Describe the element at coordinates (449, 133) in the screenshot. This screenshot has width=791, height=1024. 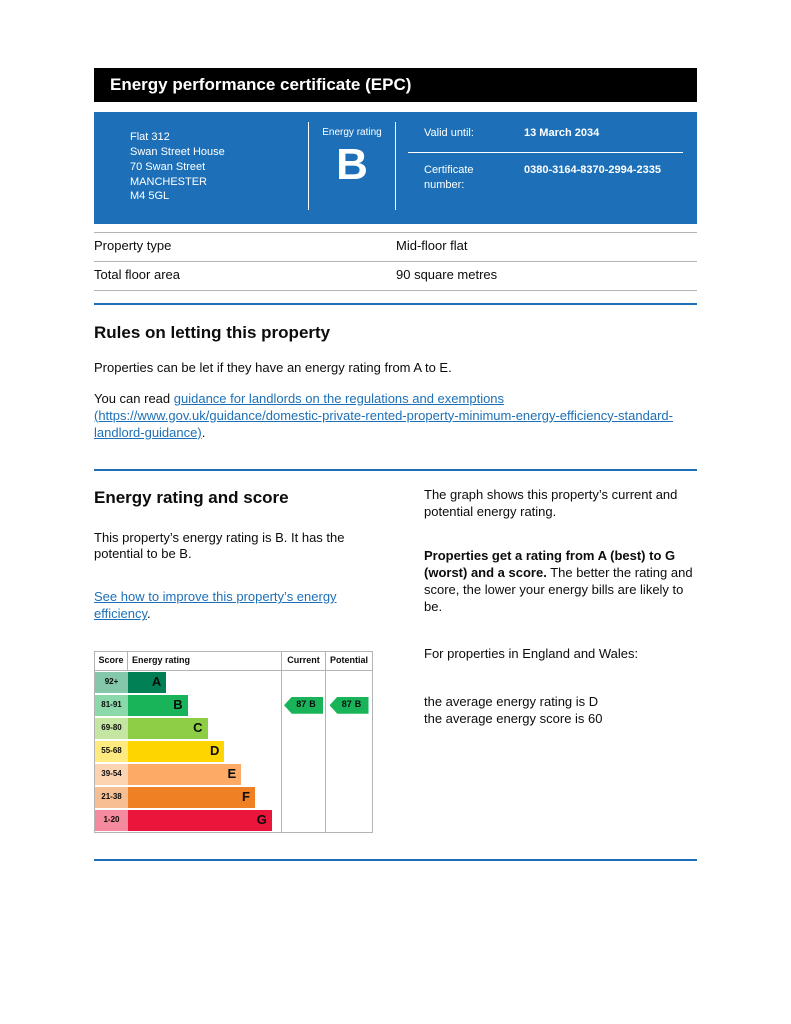
I see `valid-until-label: Valid until:` at that location.